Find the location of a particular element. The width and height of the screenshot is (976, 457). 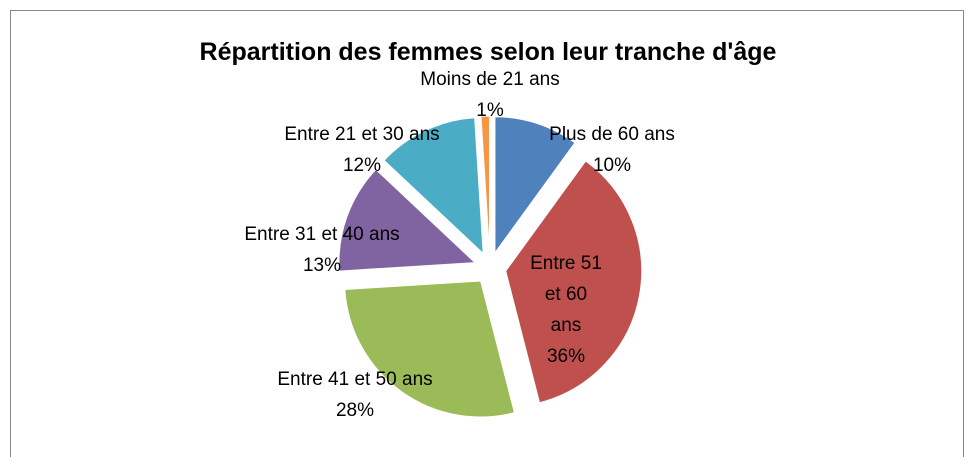

value-label: 12% is located at coordinates (362, 165).